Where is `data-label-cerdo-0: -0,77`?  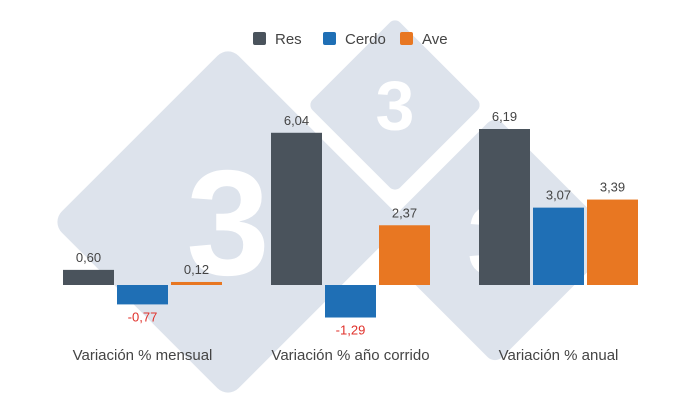 data-label-cerdo-0: -0,77 is located at coordinates (143, 316).